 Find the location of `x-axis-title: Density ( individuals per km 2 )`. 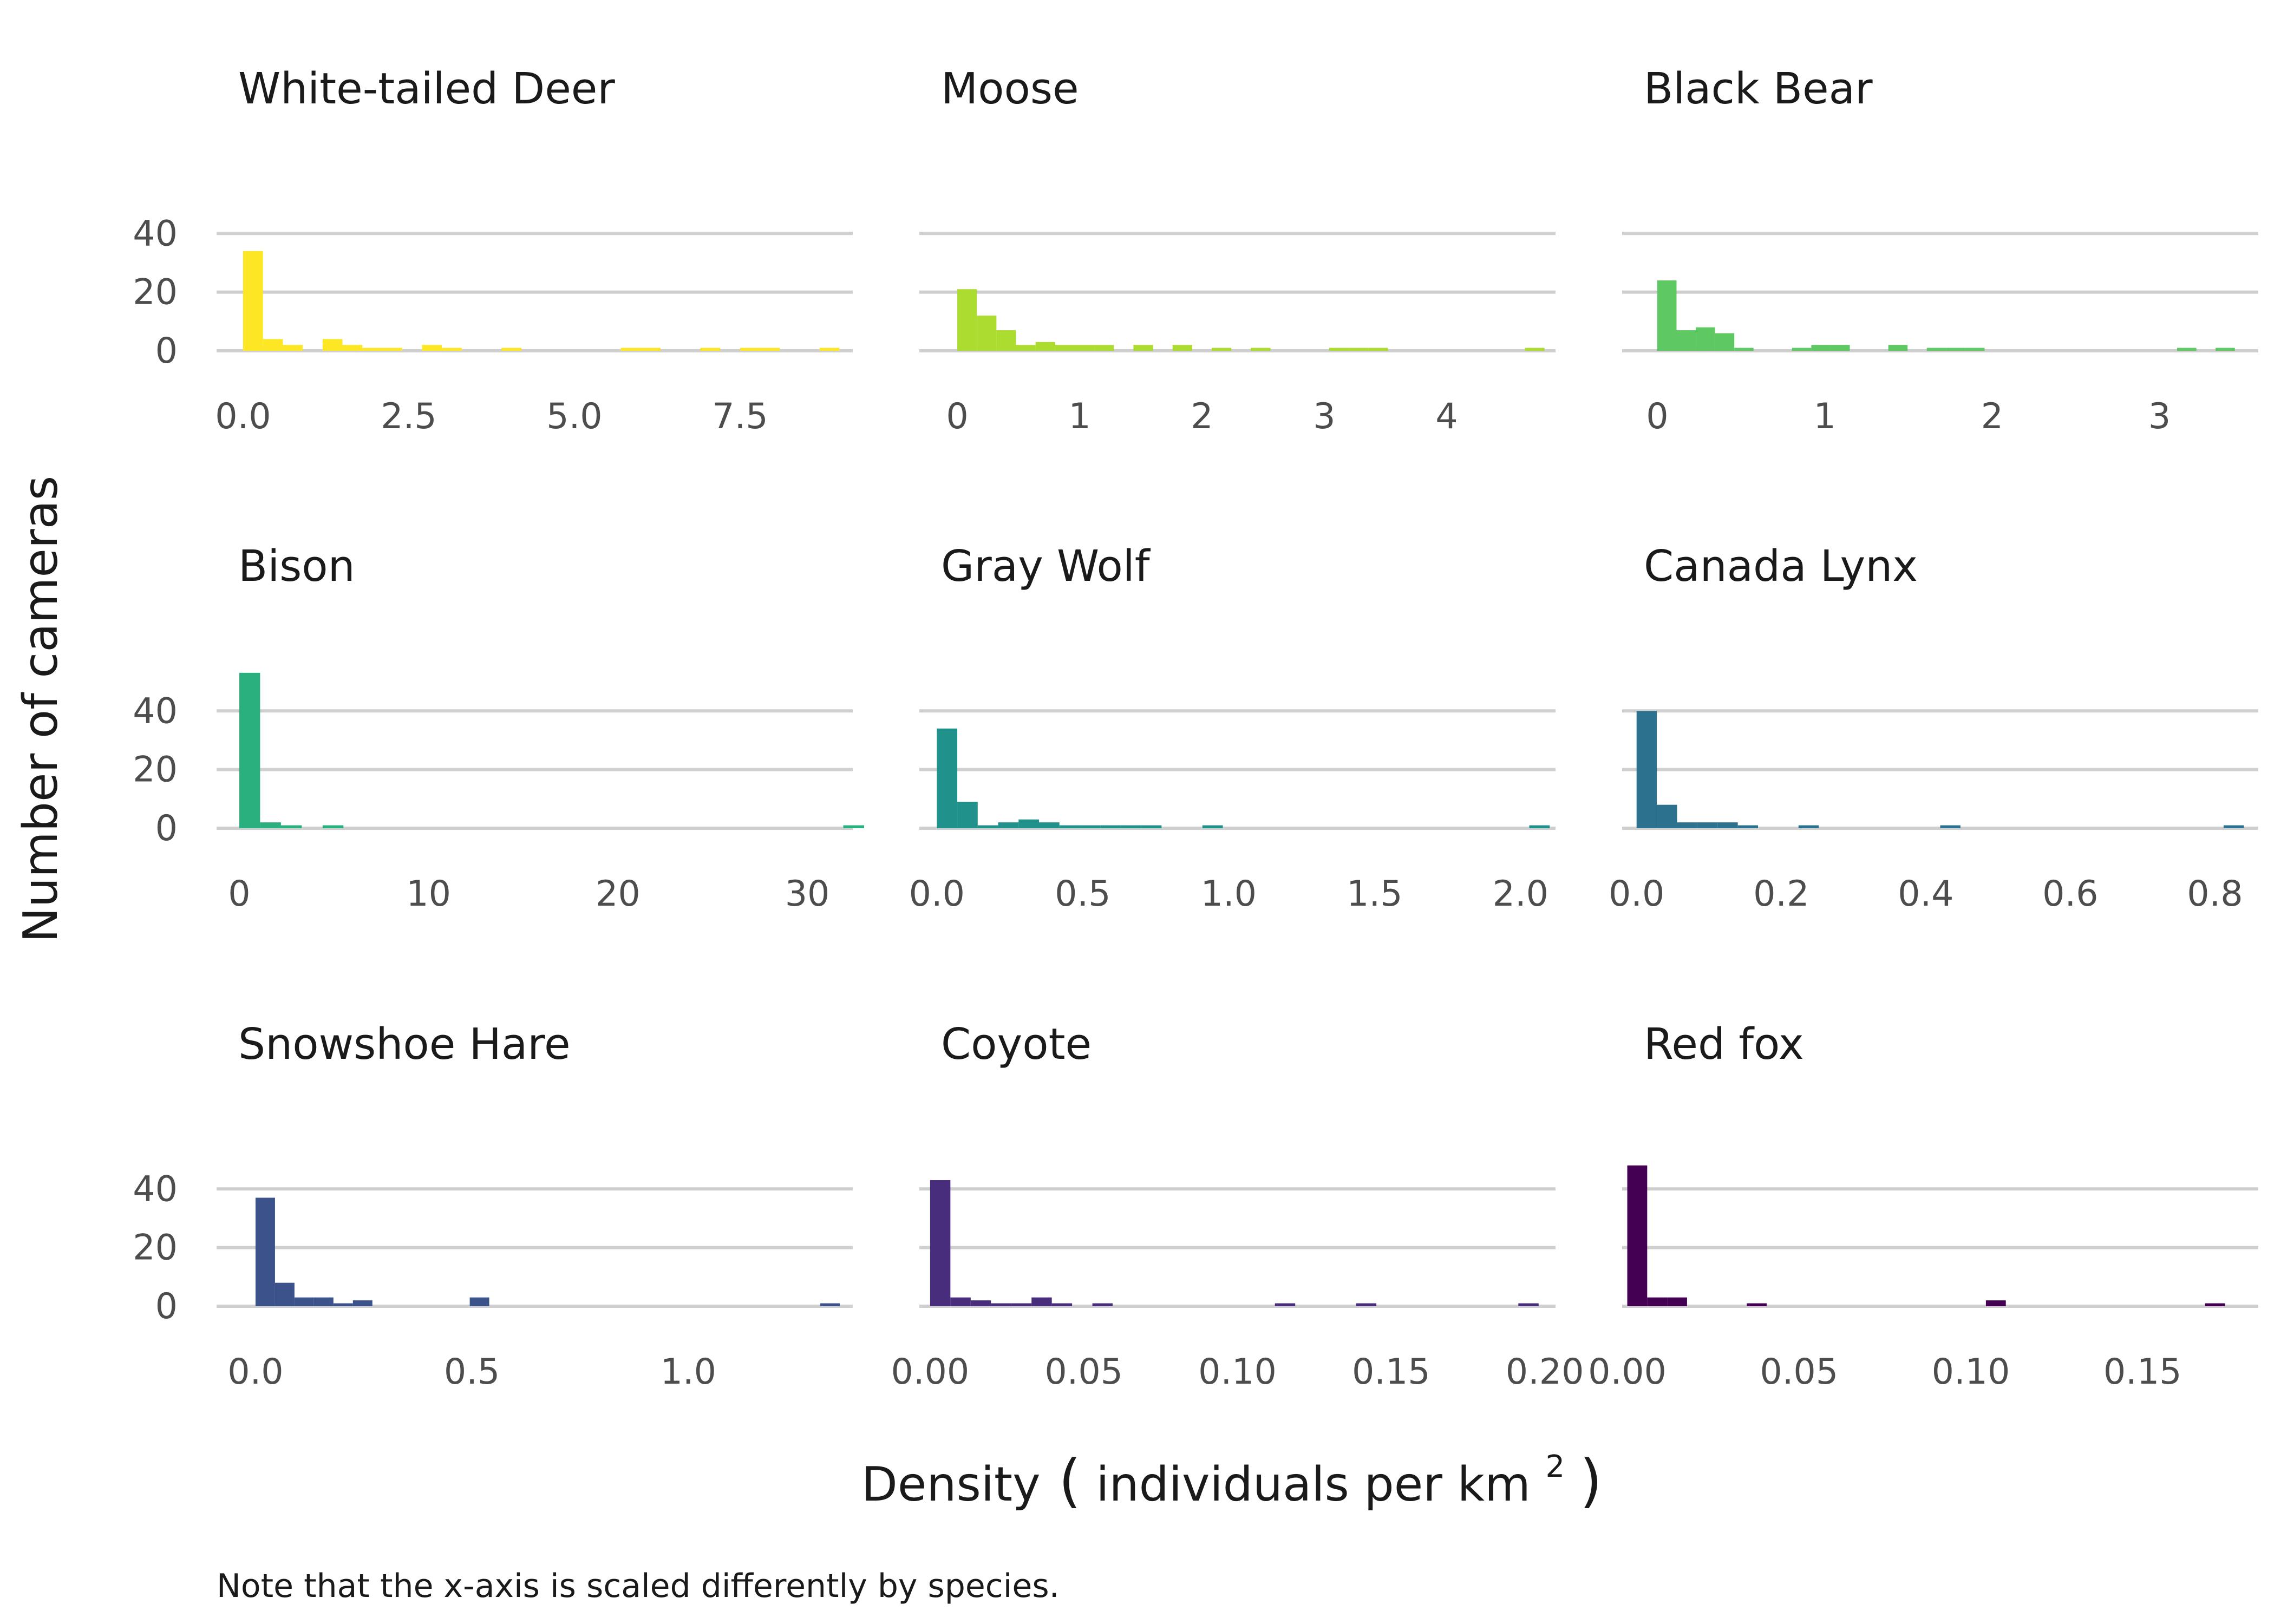

x-axis-title: Density ( individuals per km 2 ) is located at coordinates (1232, 1473).